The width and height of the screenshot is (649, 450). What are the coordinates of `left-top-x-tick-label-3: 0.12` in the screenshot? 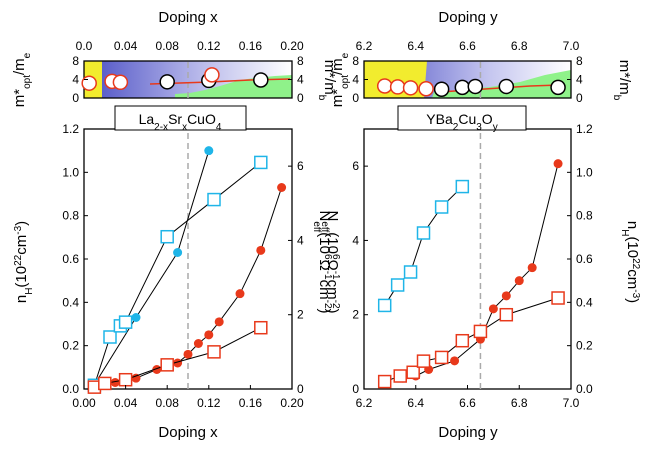 It's located at (209, 46).